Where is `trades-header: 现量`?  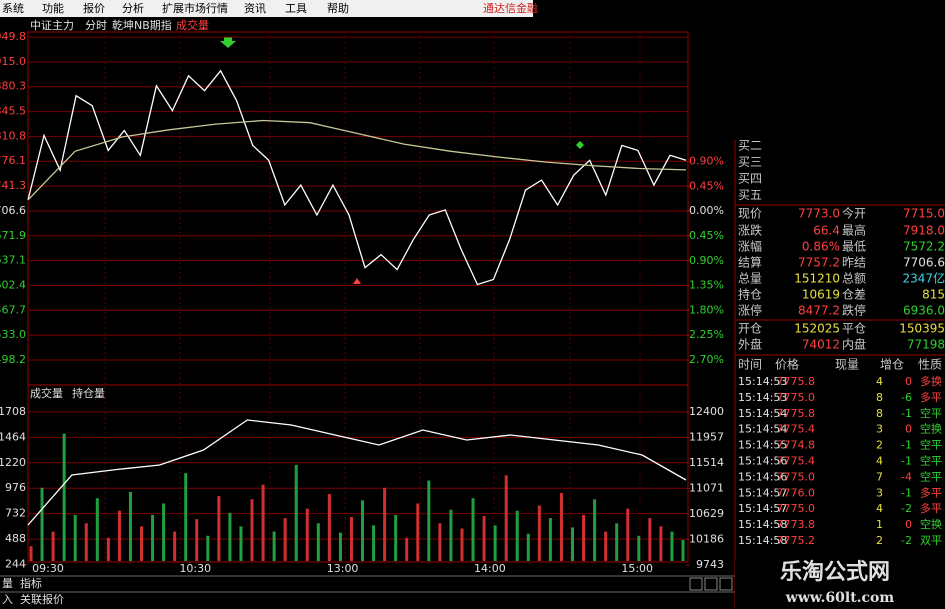
trades-header: 现量 is located at coordinates (847, 365).